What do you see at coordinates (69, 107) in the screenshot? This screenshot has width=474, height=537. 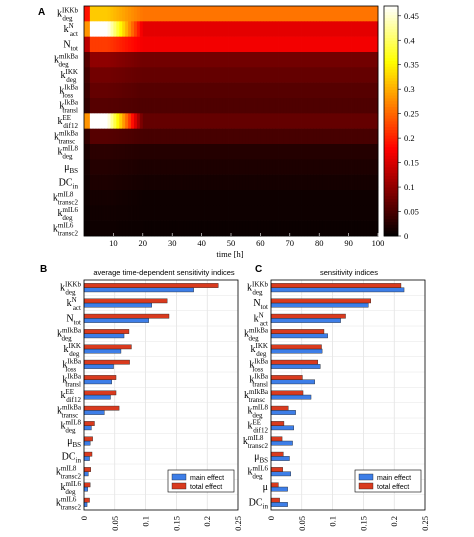 I see `heatmap-row-label: kIkBa transl` at bounding box center [69, 107].